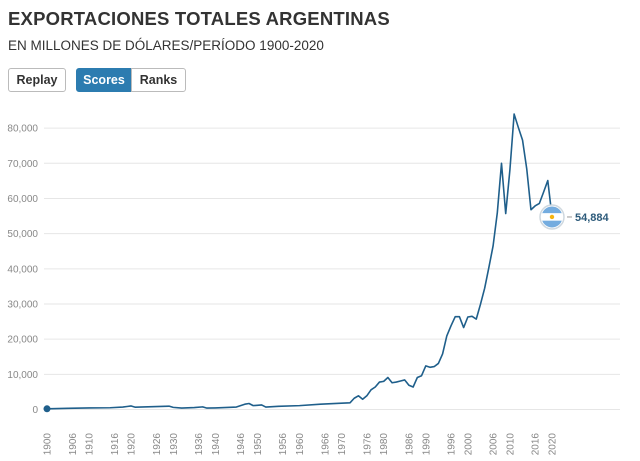 Image resolution: width=640 pixels, height=461 pixels. What do you see at coordinates (592, 218) in the screenshot?
I see `end-value-label: 54,884` at bounding box center [592, 218].